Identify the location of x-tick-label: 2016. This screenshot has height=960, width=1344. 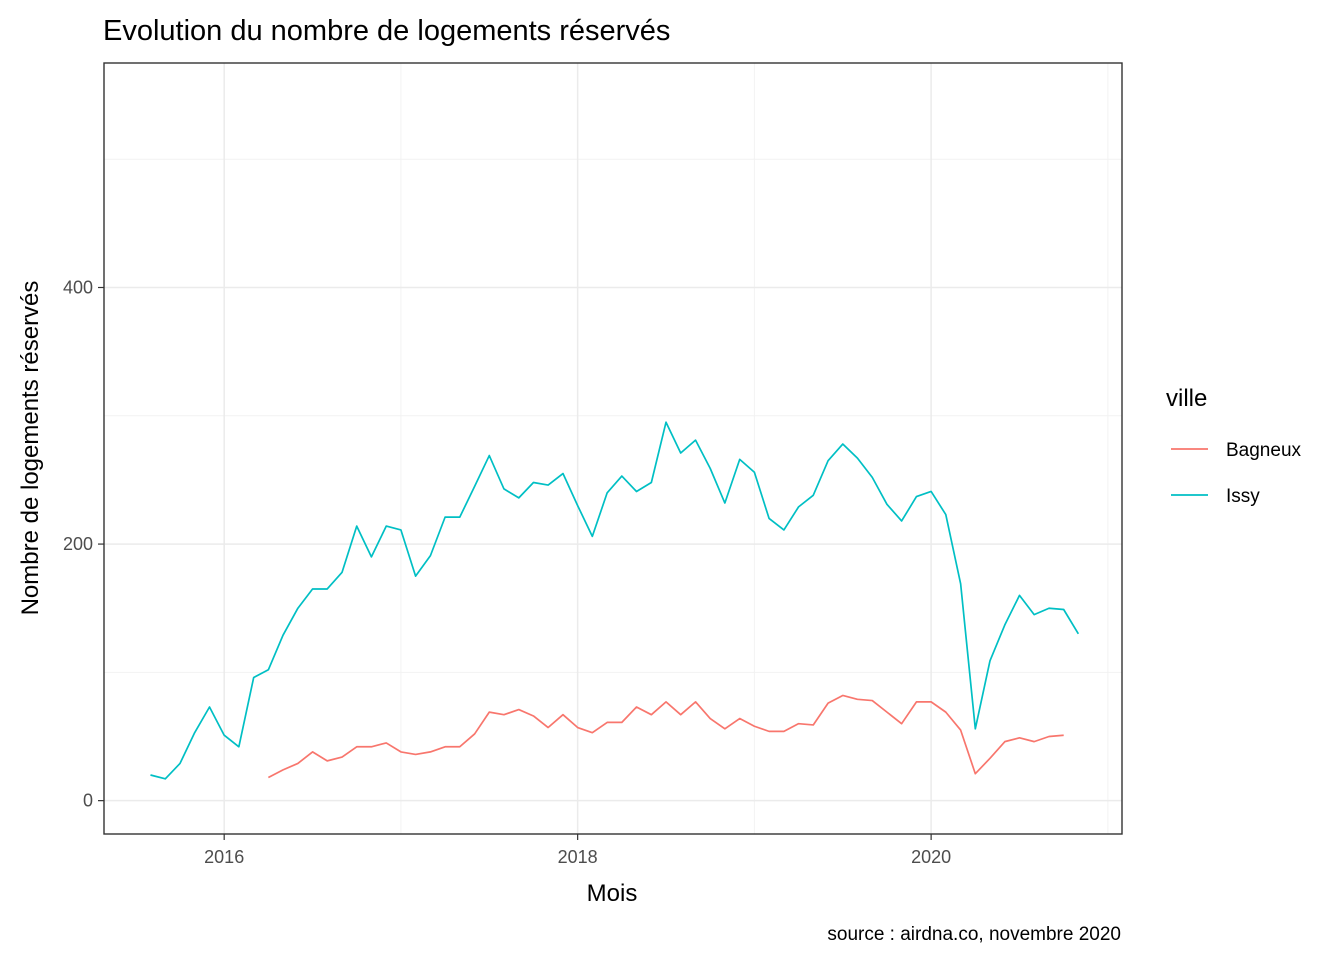
(224, 857).